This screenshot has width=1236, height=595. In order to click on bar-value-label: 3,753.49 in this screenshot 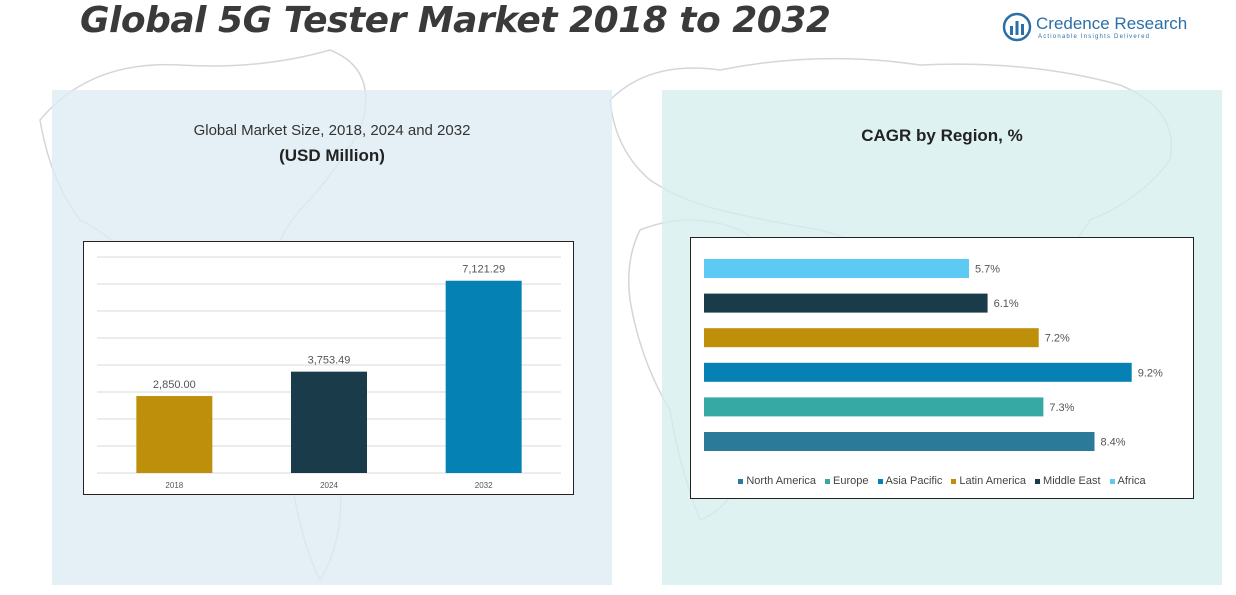, I will do `click(329, 361)`.